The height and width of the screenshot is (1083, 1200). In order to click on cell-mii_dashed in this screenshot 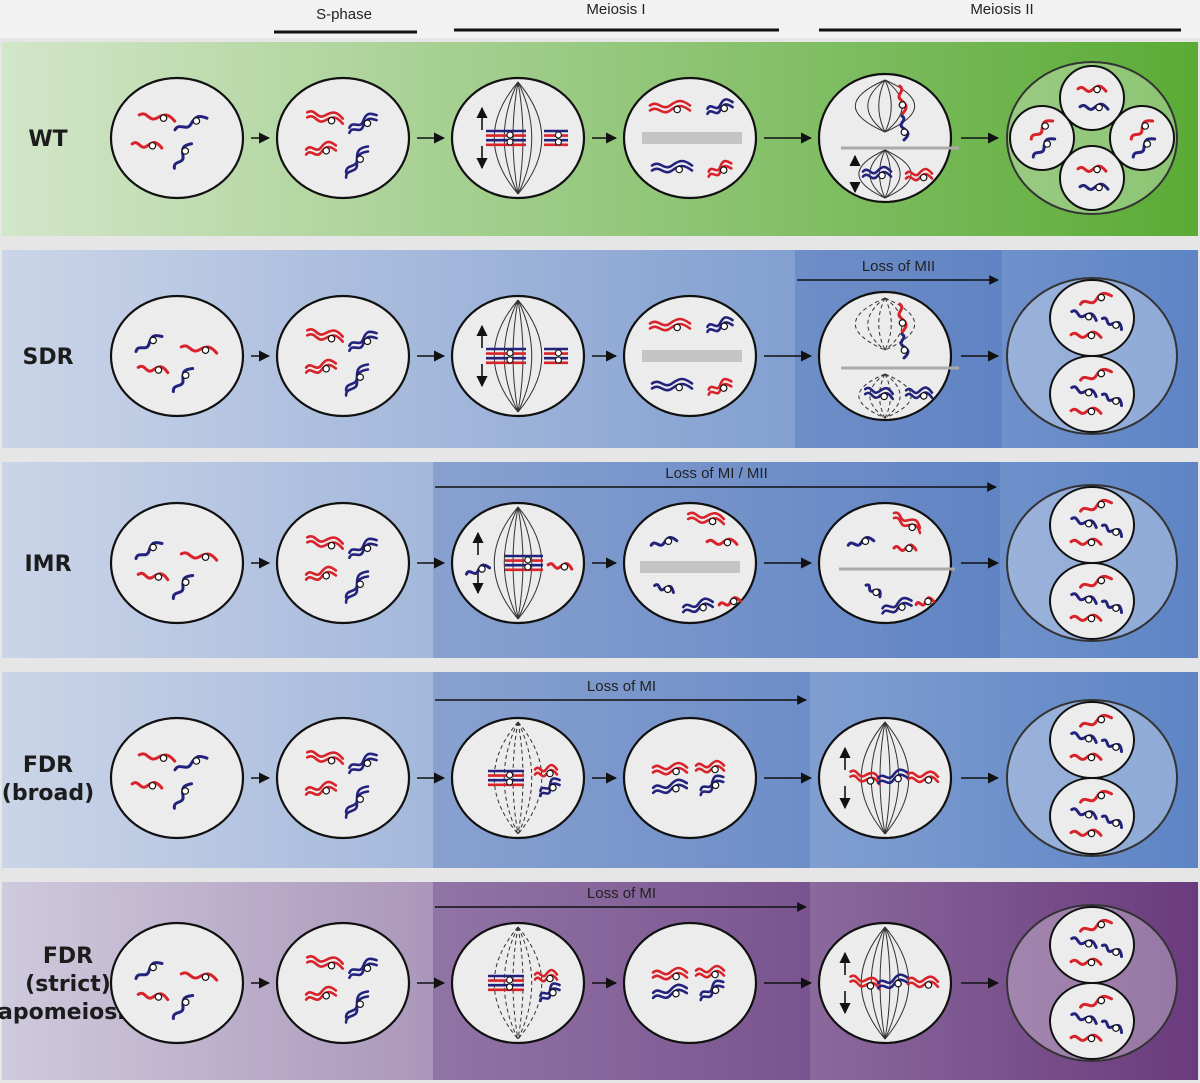, I will do `click(888, 356)`.